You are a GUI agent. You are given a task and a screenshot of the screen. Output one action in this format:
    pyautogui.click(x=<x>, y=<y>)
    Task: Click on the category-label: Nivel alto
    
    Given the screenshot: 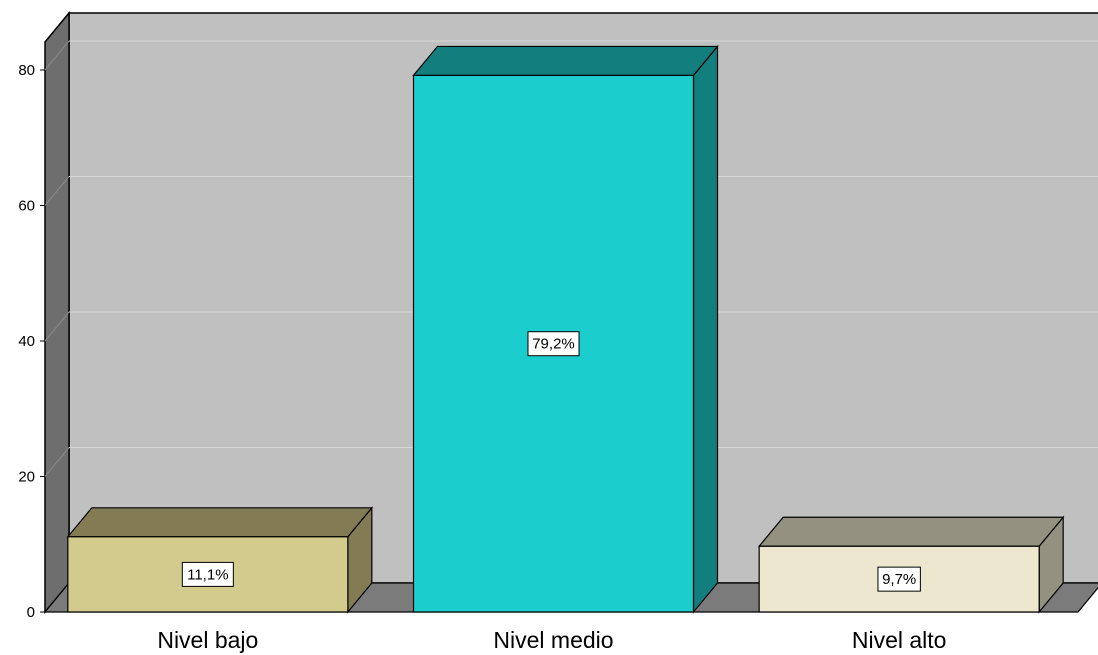 What is the action you would take?
    pyautogui.click(x=899, y=640)
    